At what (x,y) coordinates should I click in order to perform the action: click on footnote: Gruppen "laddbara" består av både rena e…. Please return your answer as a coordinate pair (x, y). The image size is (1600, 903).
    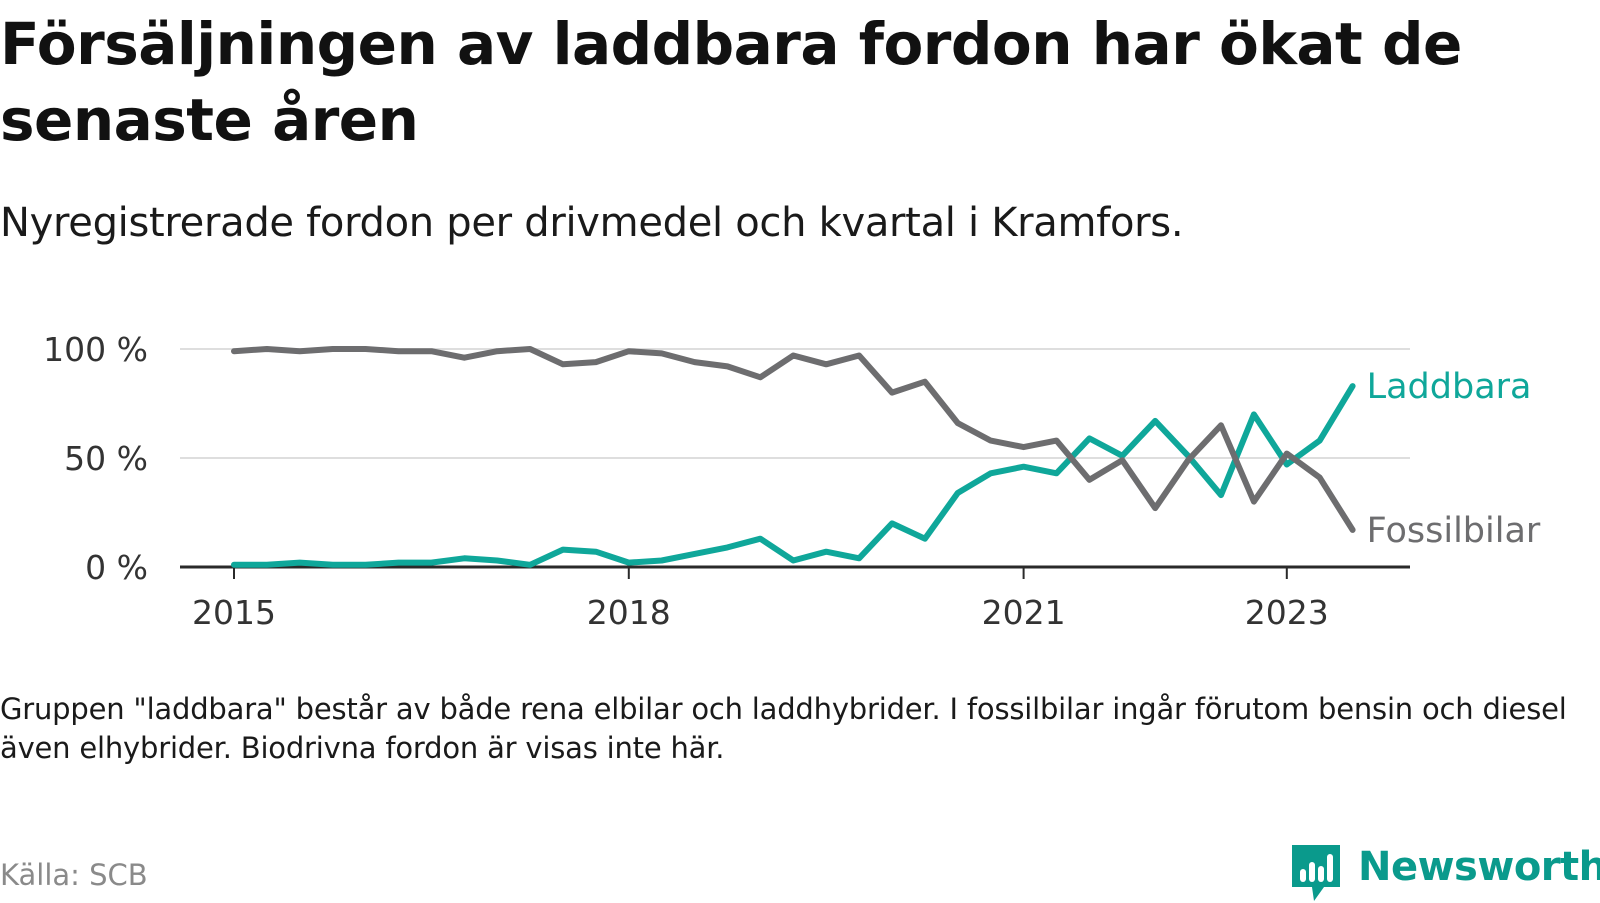
    Looking at the image, I should click on (783, 728).